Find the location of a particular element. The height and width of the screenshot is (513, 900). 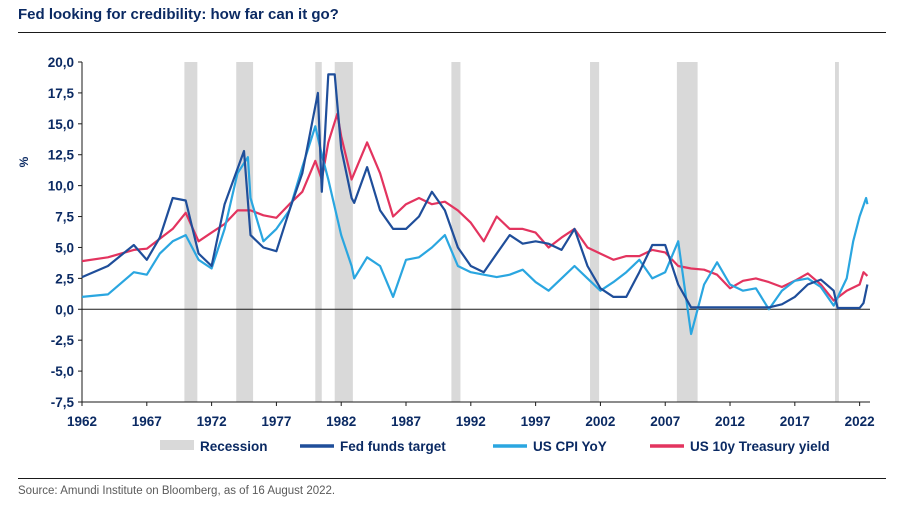

x-tick-label: 2002 is located at coordinates (600, 421).